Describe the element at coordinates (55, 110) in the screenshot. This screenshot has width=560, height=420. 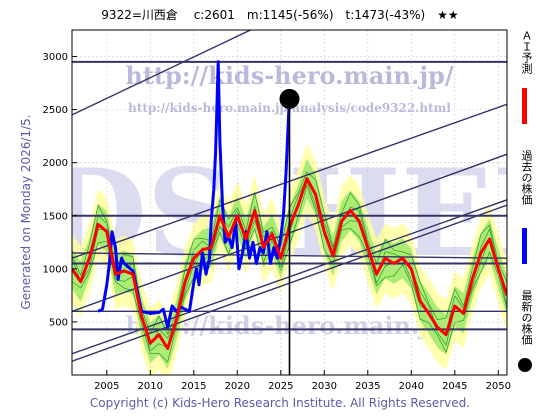
I see `y-tick-label: 2500` at that location.